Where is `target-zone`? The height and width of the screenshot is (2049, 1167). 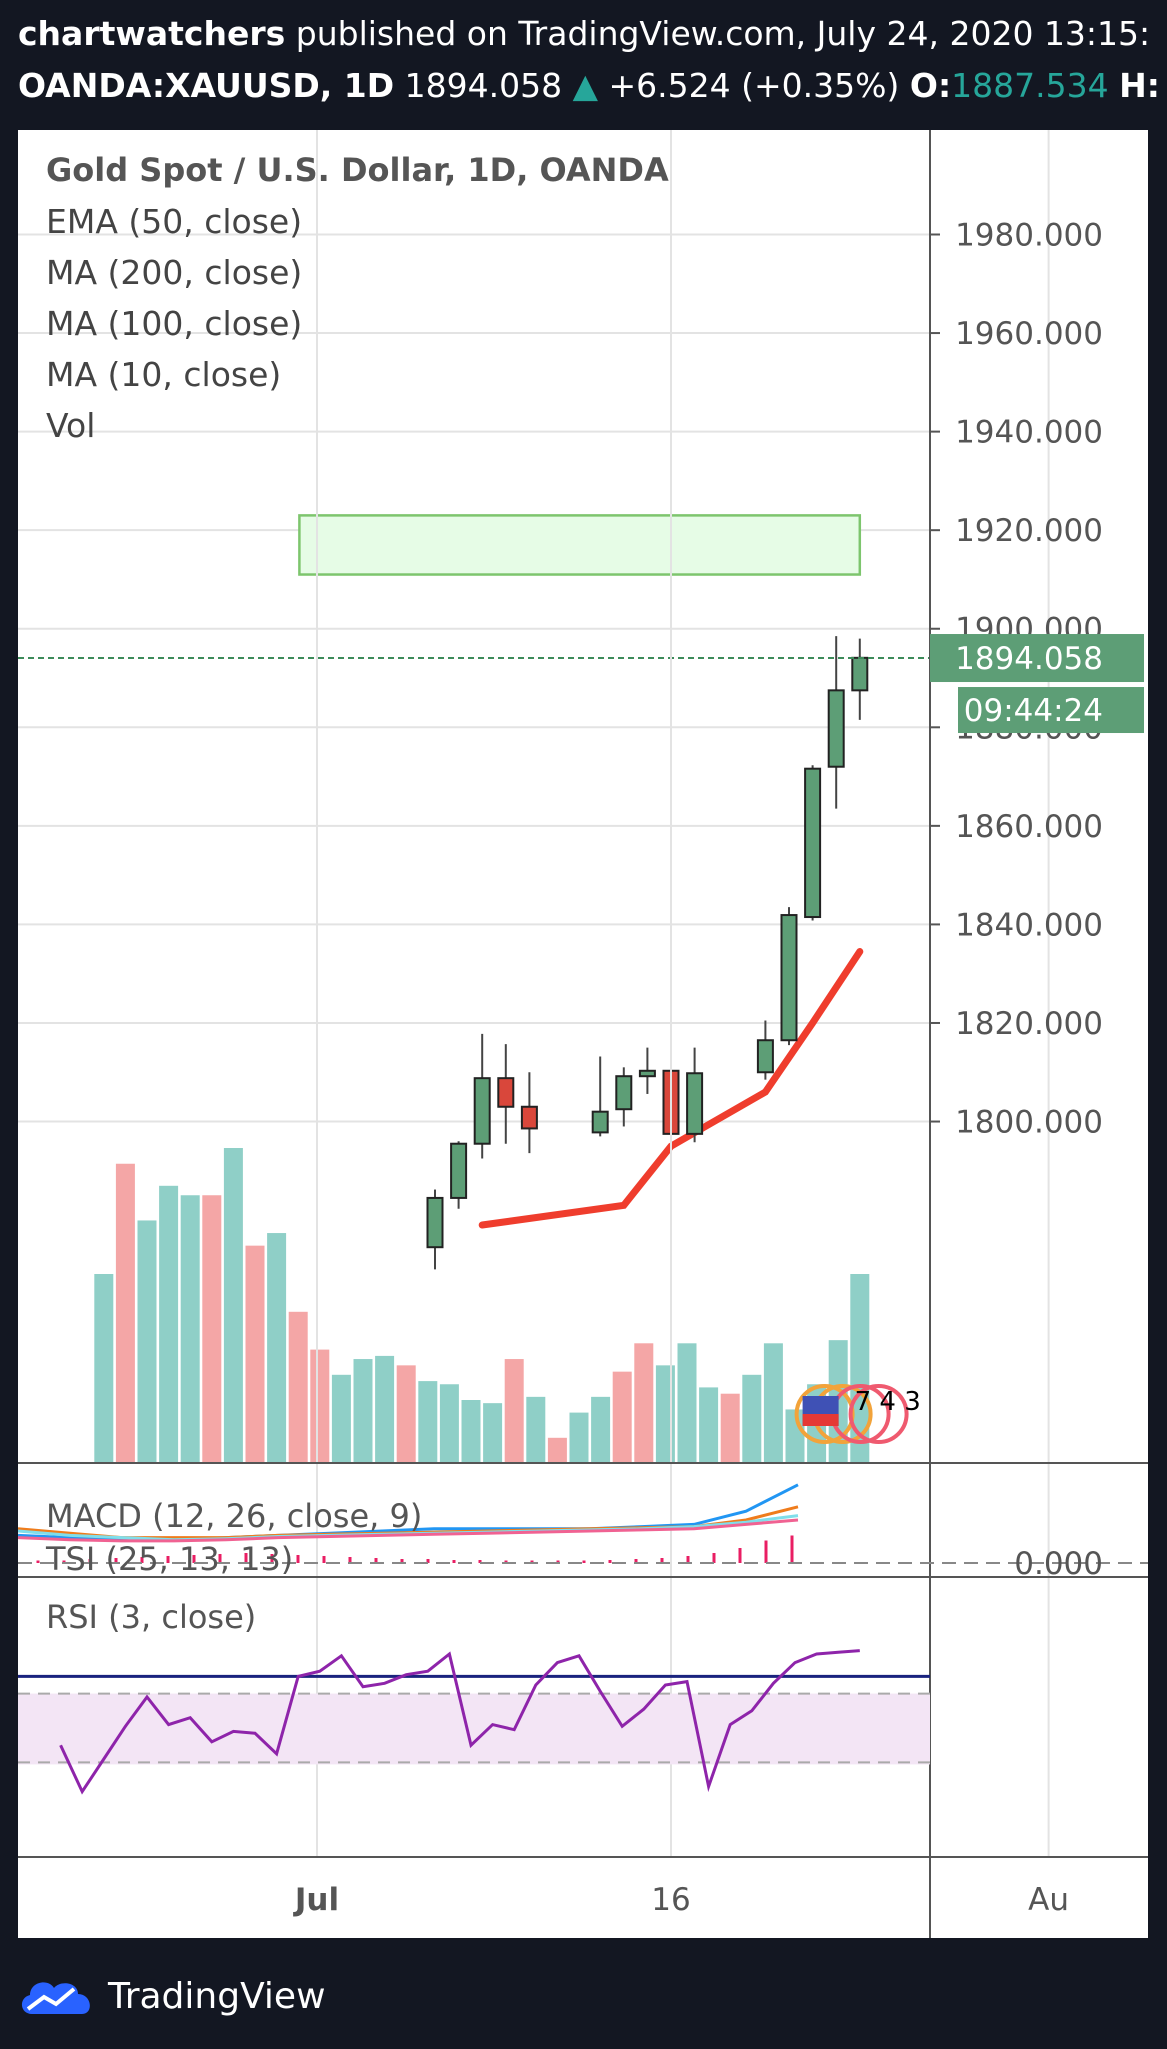 target-zone is located at coordinates (580, 545).